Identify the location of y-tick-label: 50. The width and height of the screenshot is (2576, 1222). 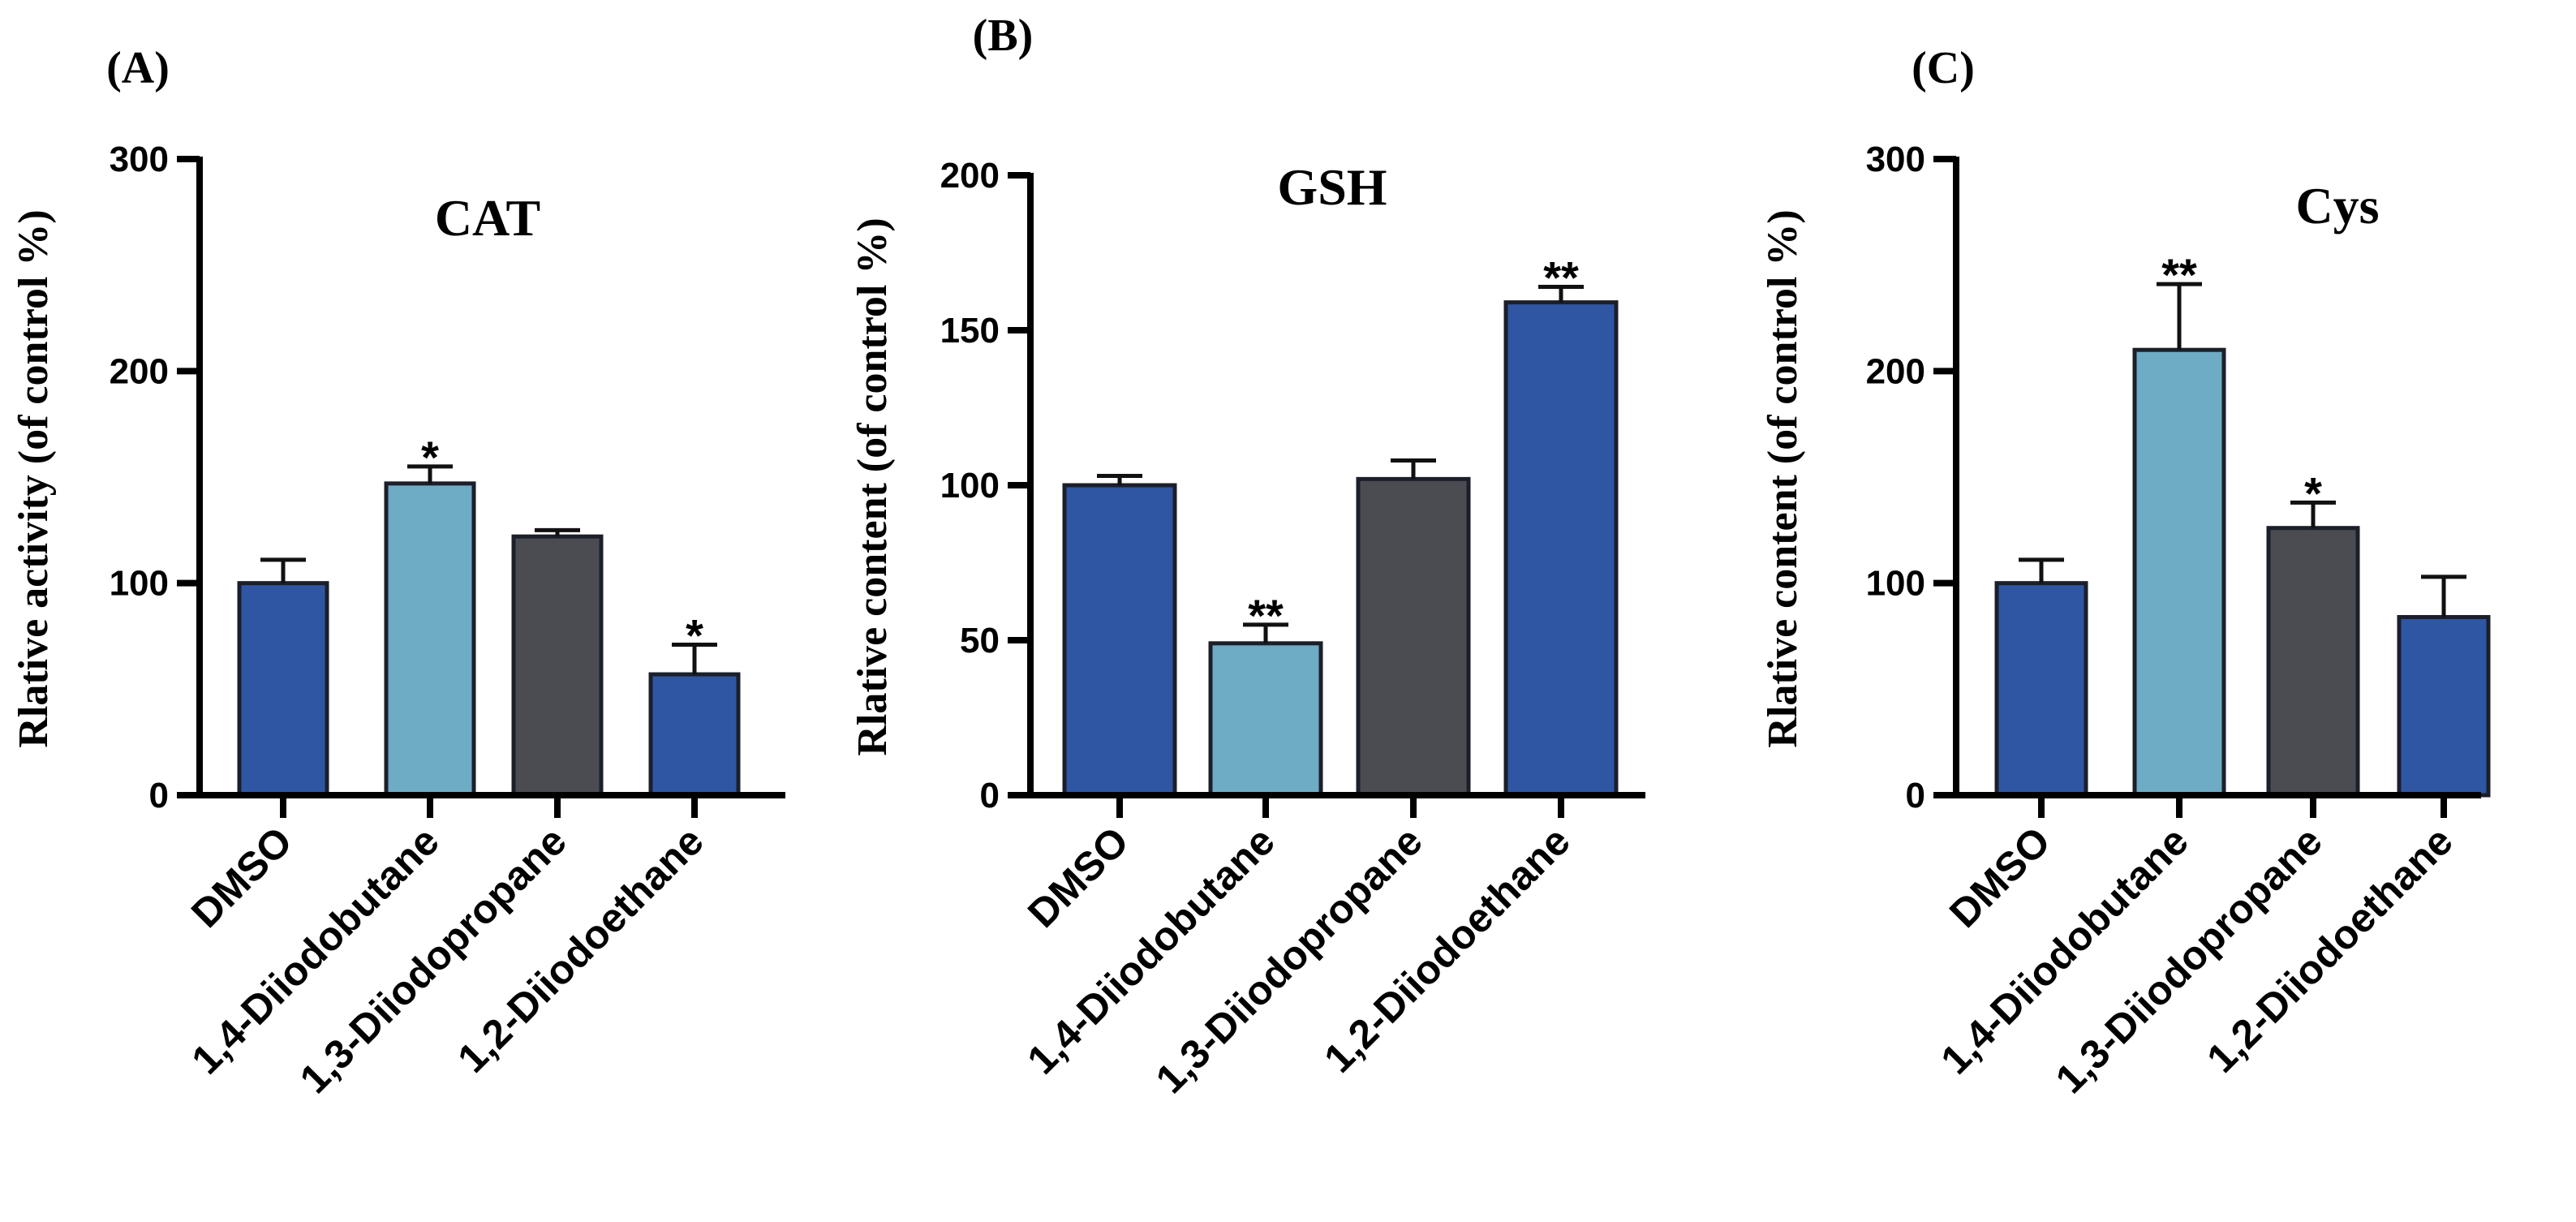
(980, 640).